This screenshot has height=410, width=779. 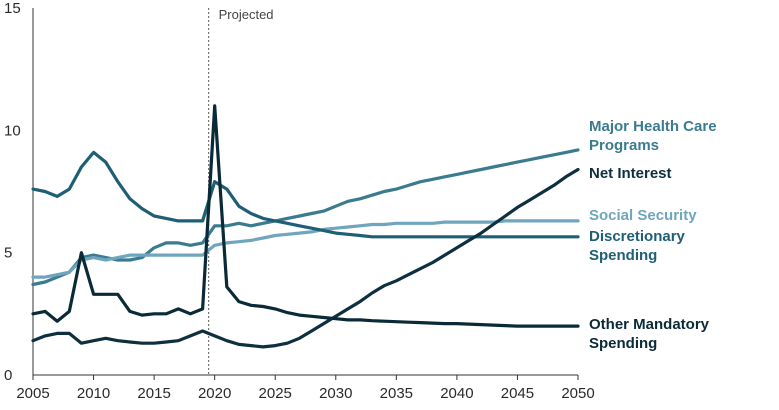 What do you see at coordinates (12, 8) in the screenshot?
I see `y-tick-label: 15` at bounding box center [12, 8].